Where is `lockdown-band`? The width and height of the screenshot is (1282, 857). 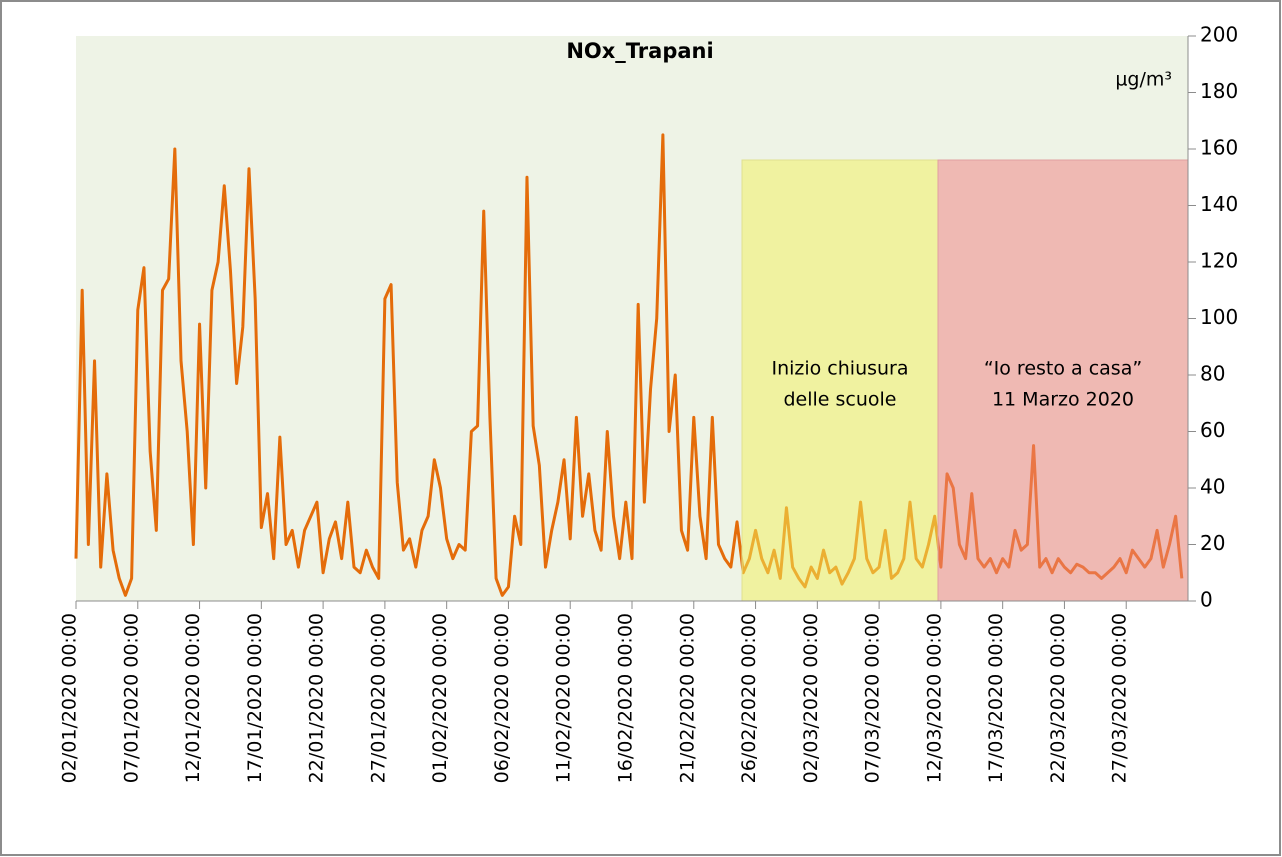 lockdown-band is located at coordinates (1063, 380).